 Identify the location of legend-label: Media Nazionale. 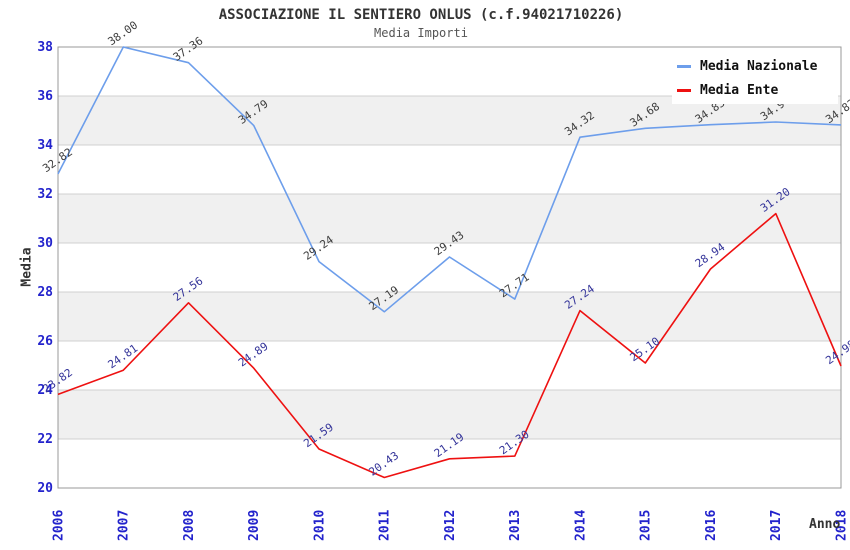
(759, 66).